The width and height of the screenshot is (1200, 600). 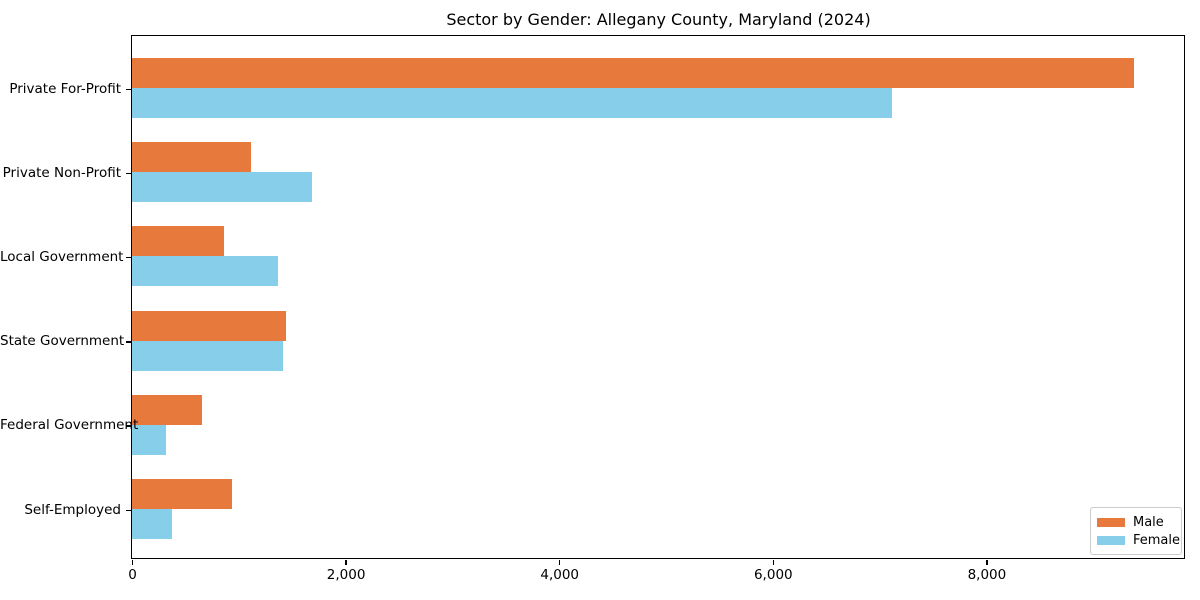 I want to click on ytick-label-4: Federal Government, so click(x=69, y=425).